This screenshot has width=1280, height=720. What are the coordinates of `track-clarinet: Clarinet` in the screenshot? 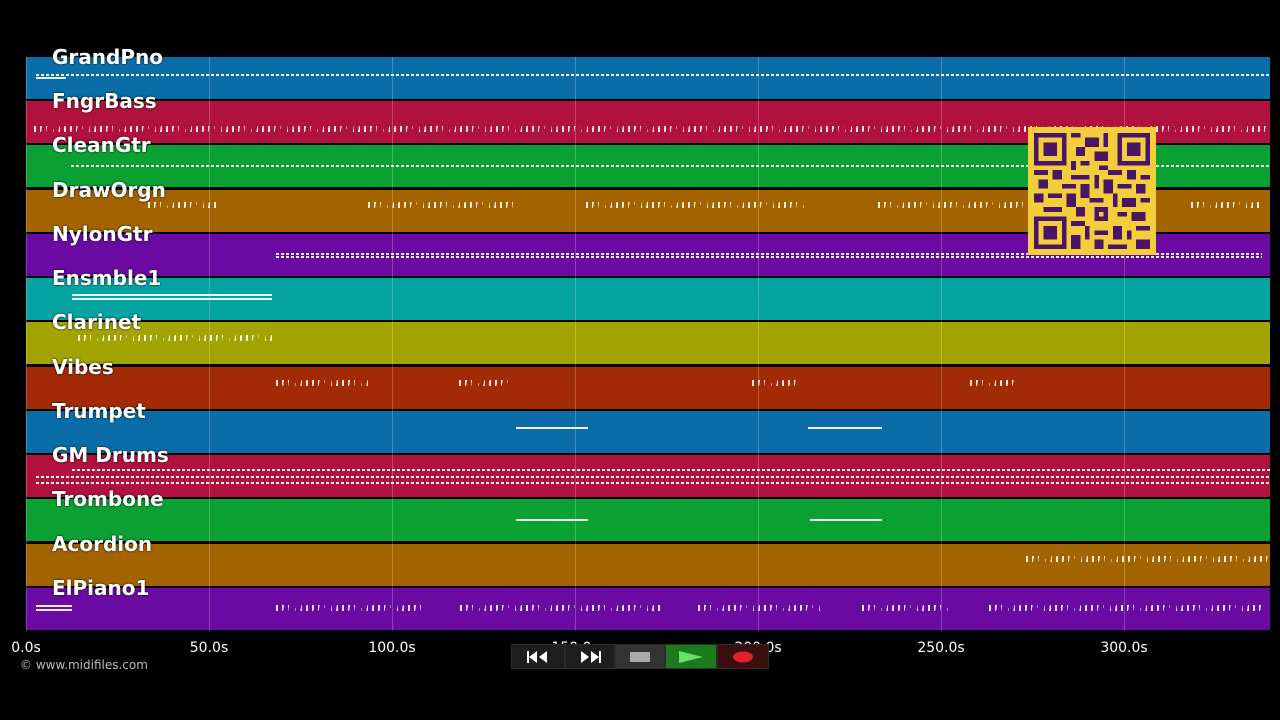 It's located at (648, 337).